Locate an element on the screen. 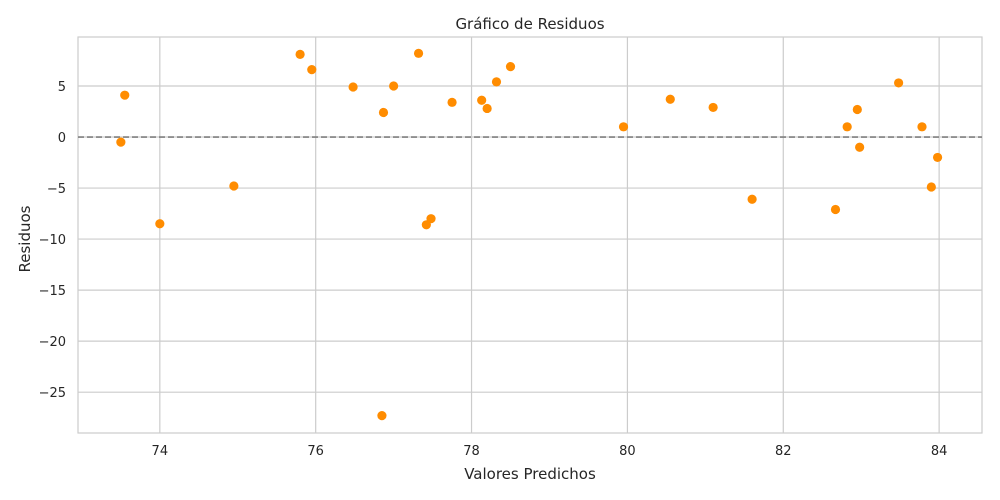 The height and width of the screenshot is (500, 1000). y-tick-label: 5 is located at coordinates (62, 87).